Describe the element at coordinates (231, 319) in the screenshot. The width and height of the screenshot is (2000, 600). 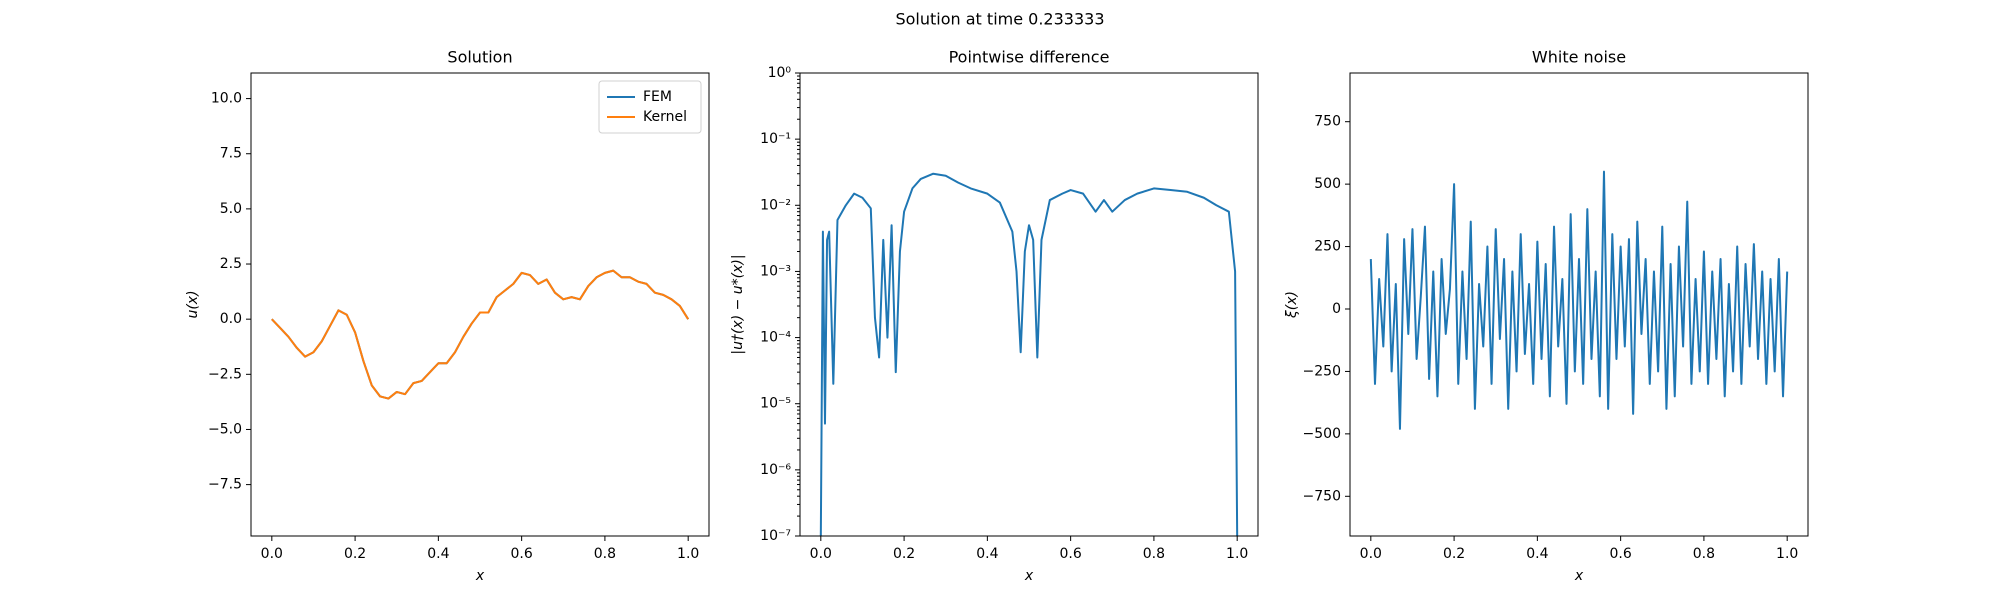
I see `y-tick-label: 0.0` at that location.